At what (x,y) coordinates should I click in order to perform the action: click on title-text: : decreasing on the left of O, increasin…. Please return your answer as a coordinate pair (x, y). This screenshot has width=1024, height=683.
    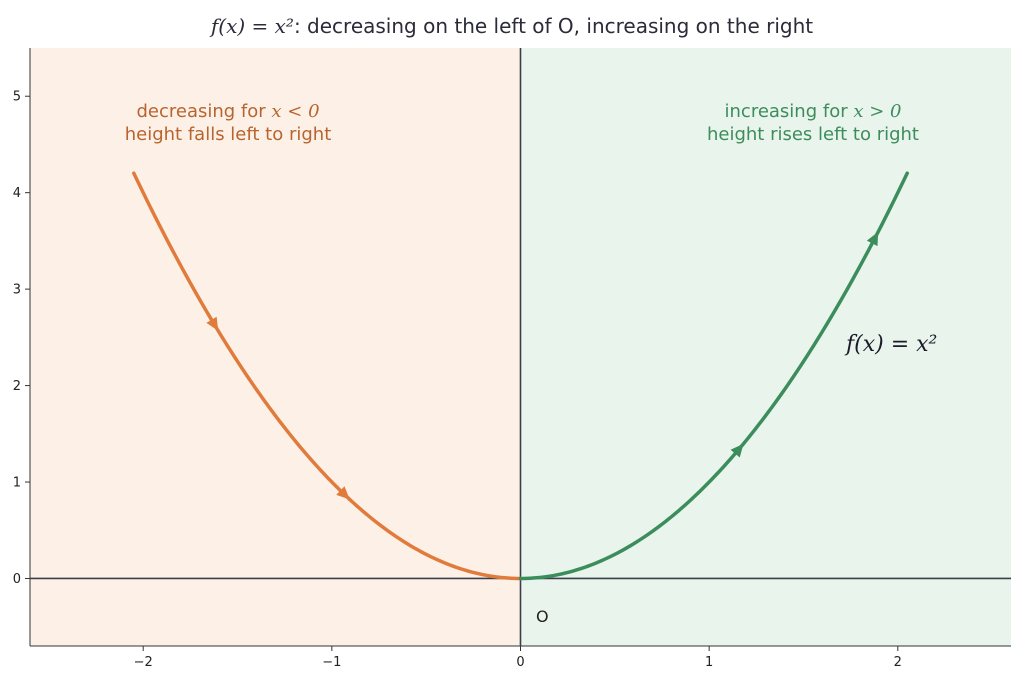
    Looking at the image, I should click on (553, 26).